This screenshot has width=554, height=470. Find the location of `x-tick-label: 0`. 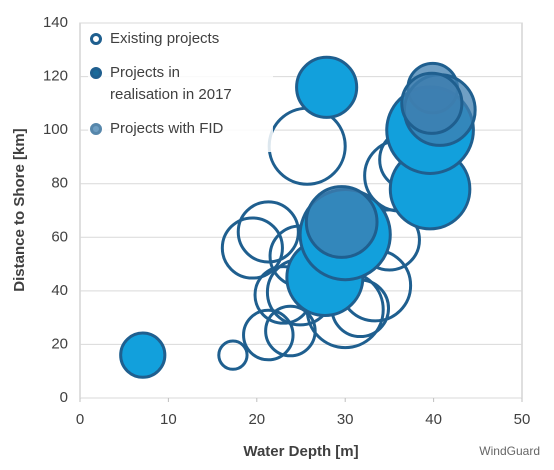

x-tick-label: 0 is located at coordinates (80, 419).